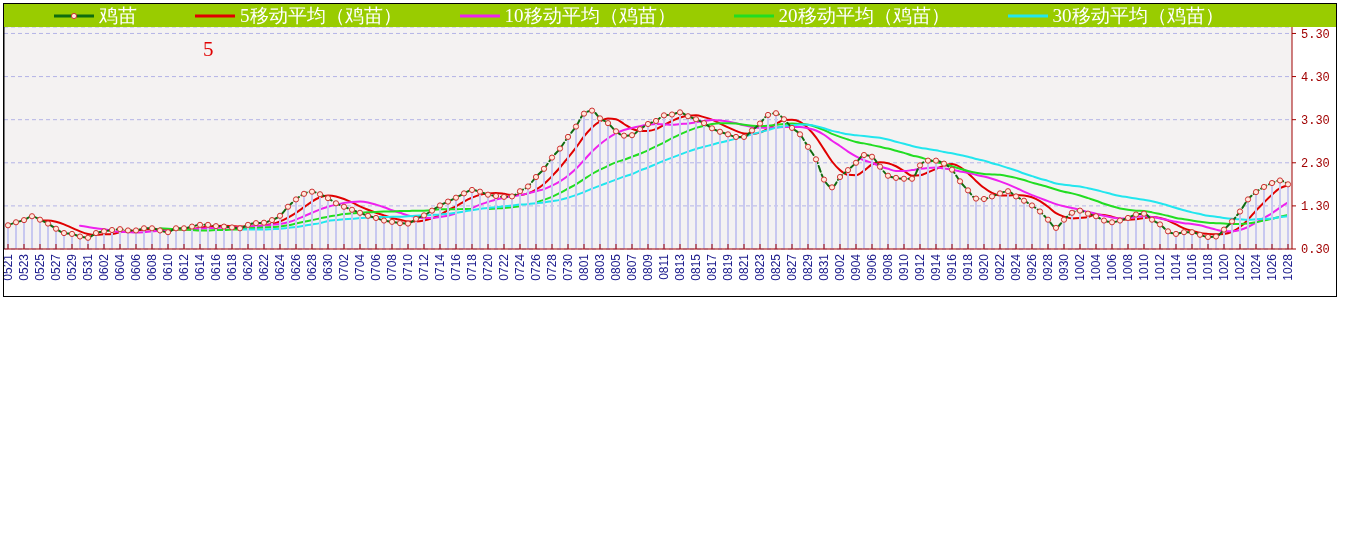 The height and width of the screenshot is (541, 1345). I want to click on x-tick-label: 0813, so click(680, 267).